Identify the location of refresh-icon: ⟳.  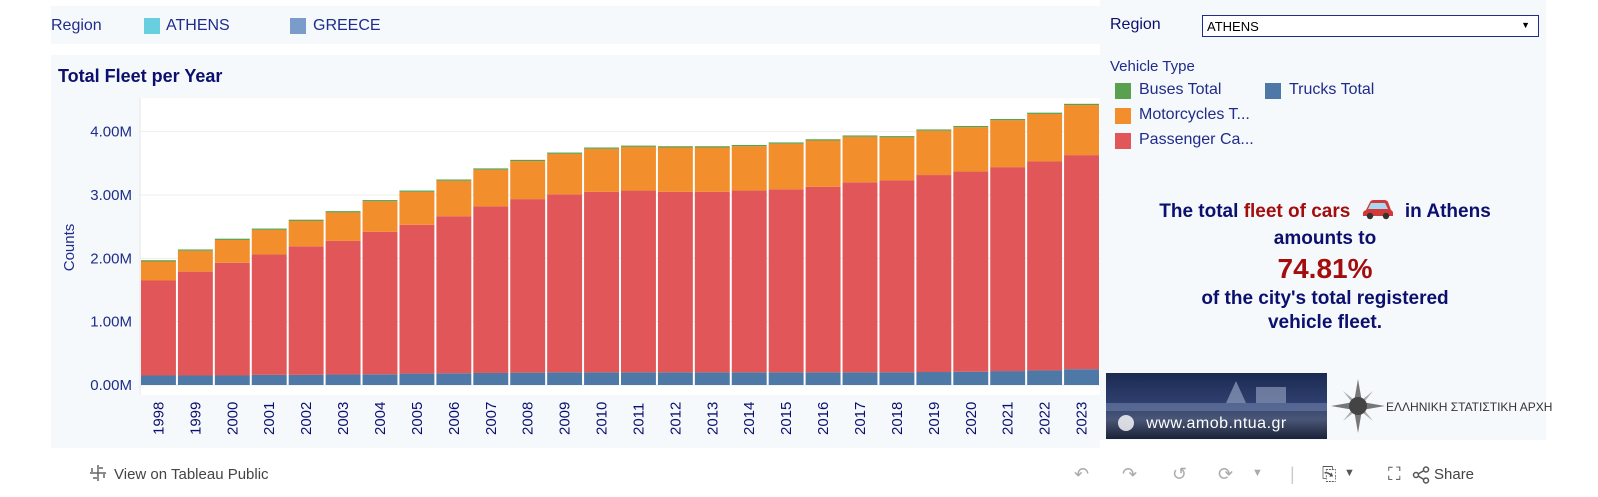
(1226, 474).